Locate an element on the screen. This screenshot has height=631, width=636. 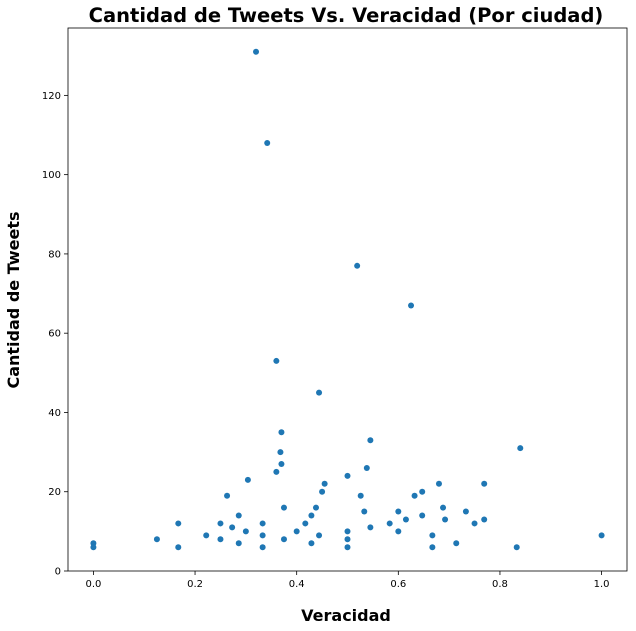
x-tick-label: 0.6 is located at coordinates (398, 584).